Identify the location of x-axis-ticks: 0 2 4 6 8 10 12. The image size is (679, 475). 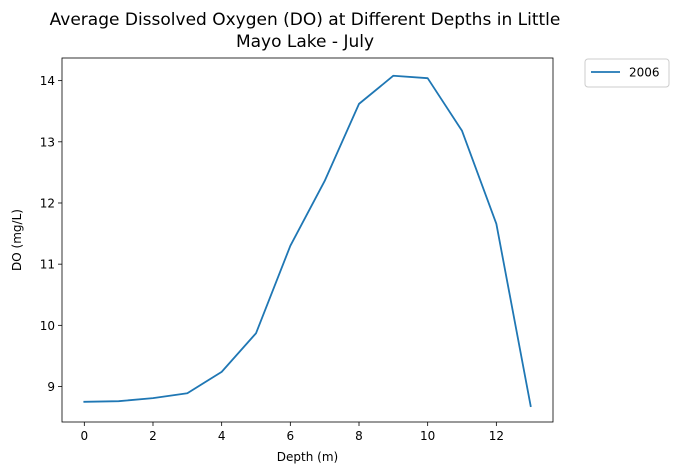
(292, 432).